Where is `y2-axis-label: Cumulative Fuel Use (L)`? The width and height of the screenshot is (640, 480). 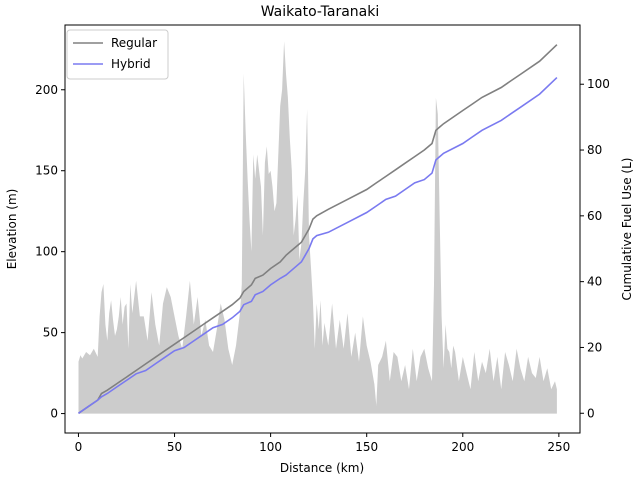
y2-axis-label: Cumulative Fuel Use (L) is located at coordinates (627, 229).